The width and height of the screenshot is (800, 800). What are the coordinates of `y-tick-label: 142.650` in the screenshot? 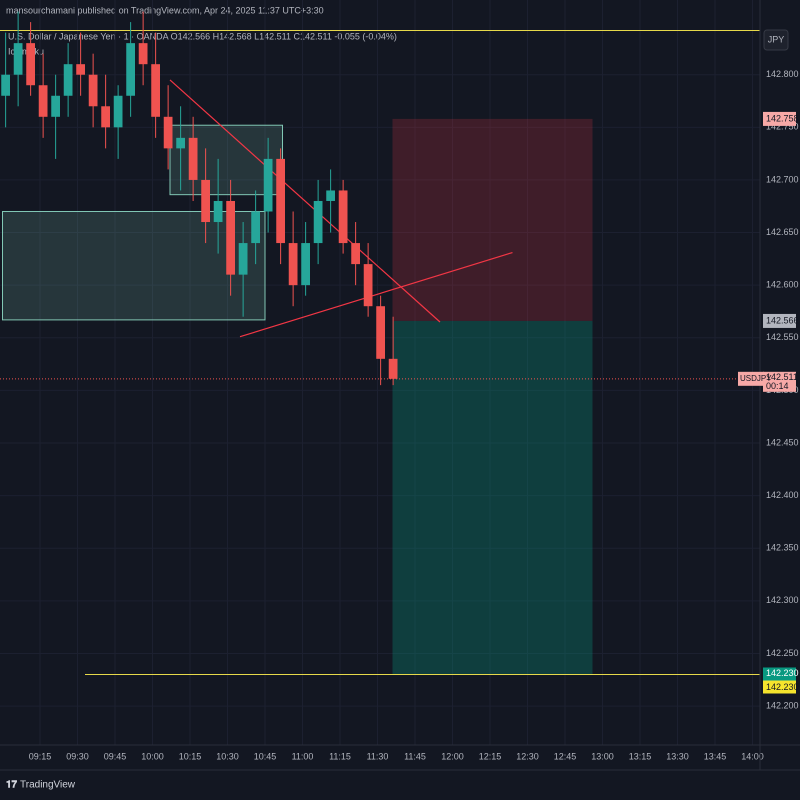 It's located at (782, 232).